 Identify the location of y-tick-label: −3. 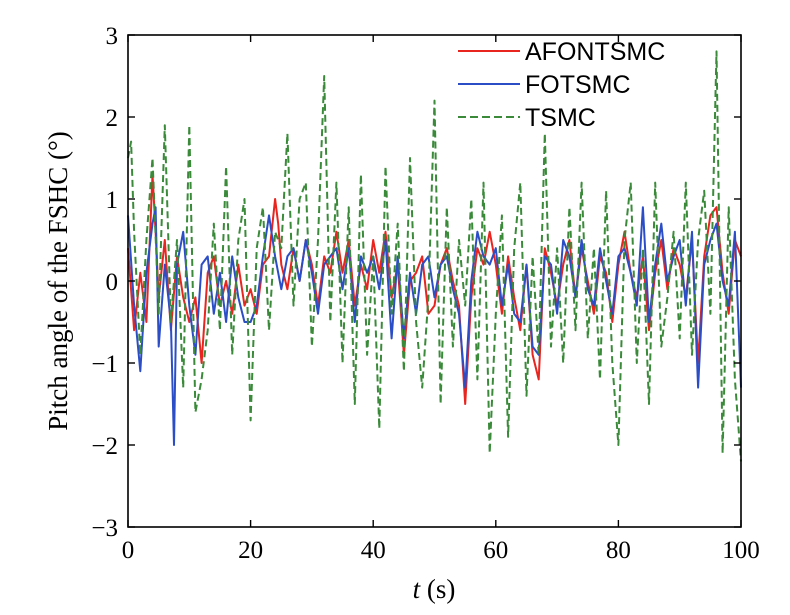
(104, 528).